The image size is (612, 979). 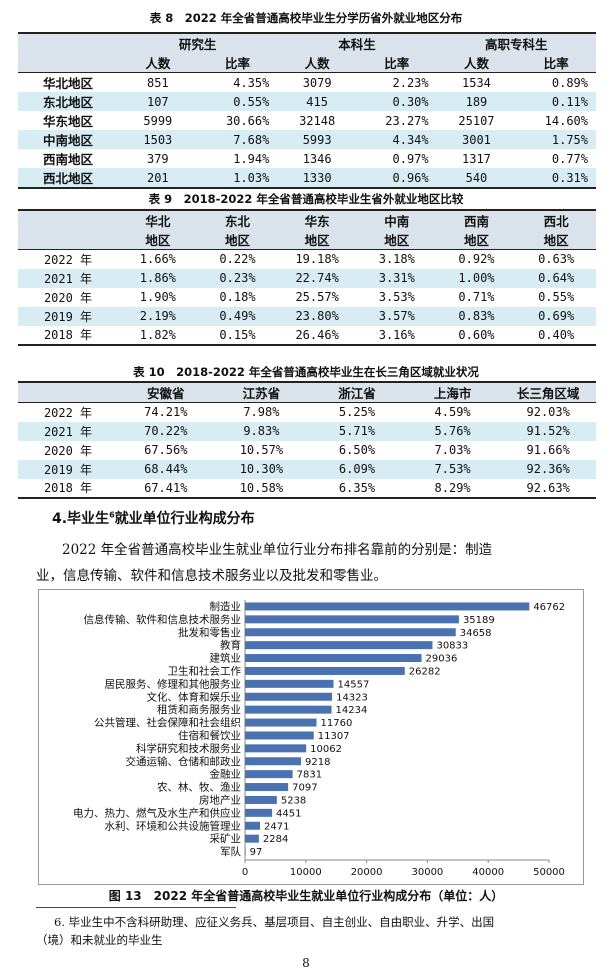 I want to click on bar-value-label: 14234, so click(x=352, y=710).